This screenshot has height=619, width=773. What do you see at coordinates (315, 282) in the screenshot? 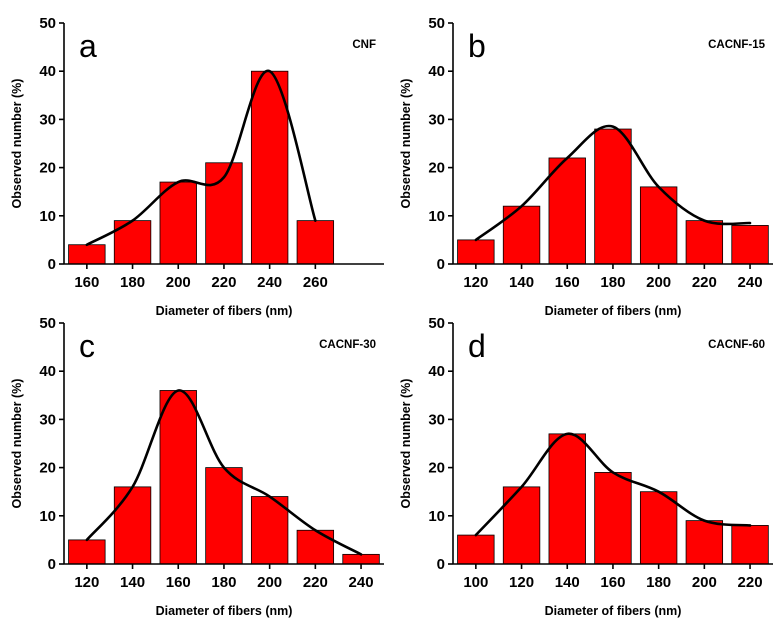
I see `x-tick-label: 260` at bounding box center [315, 282].